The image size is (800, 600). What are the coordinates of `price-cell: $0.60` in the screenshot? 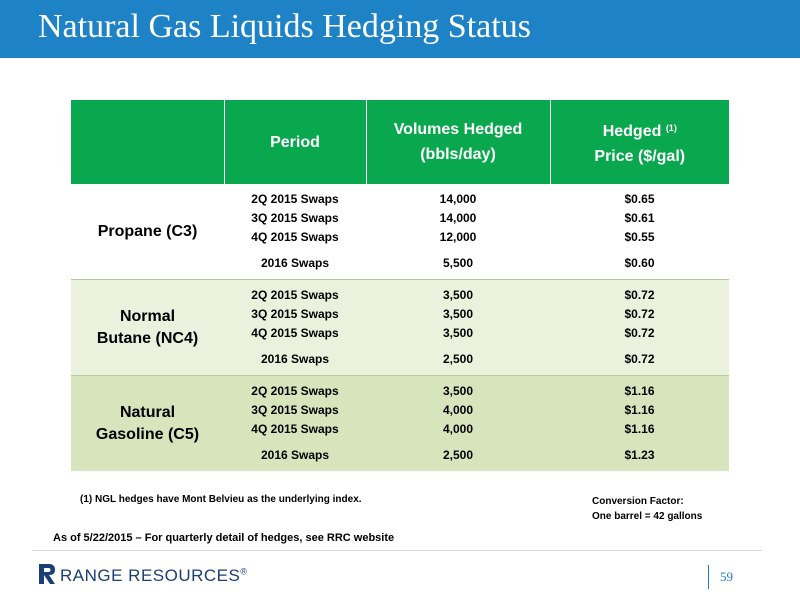 It's located at (639, 263).